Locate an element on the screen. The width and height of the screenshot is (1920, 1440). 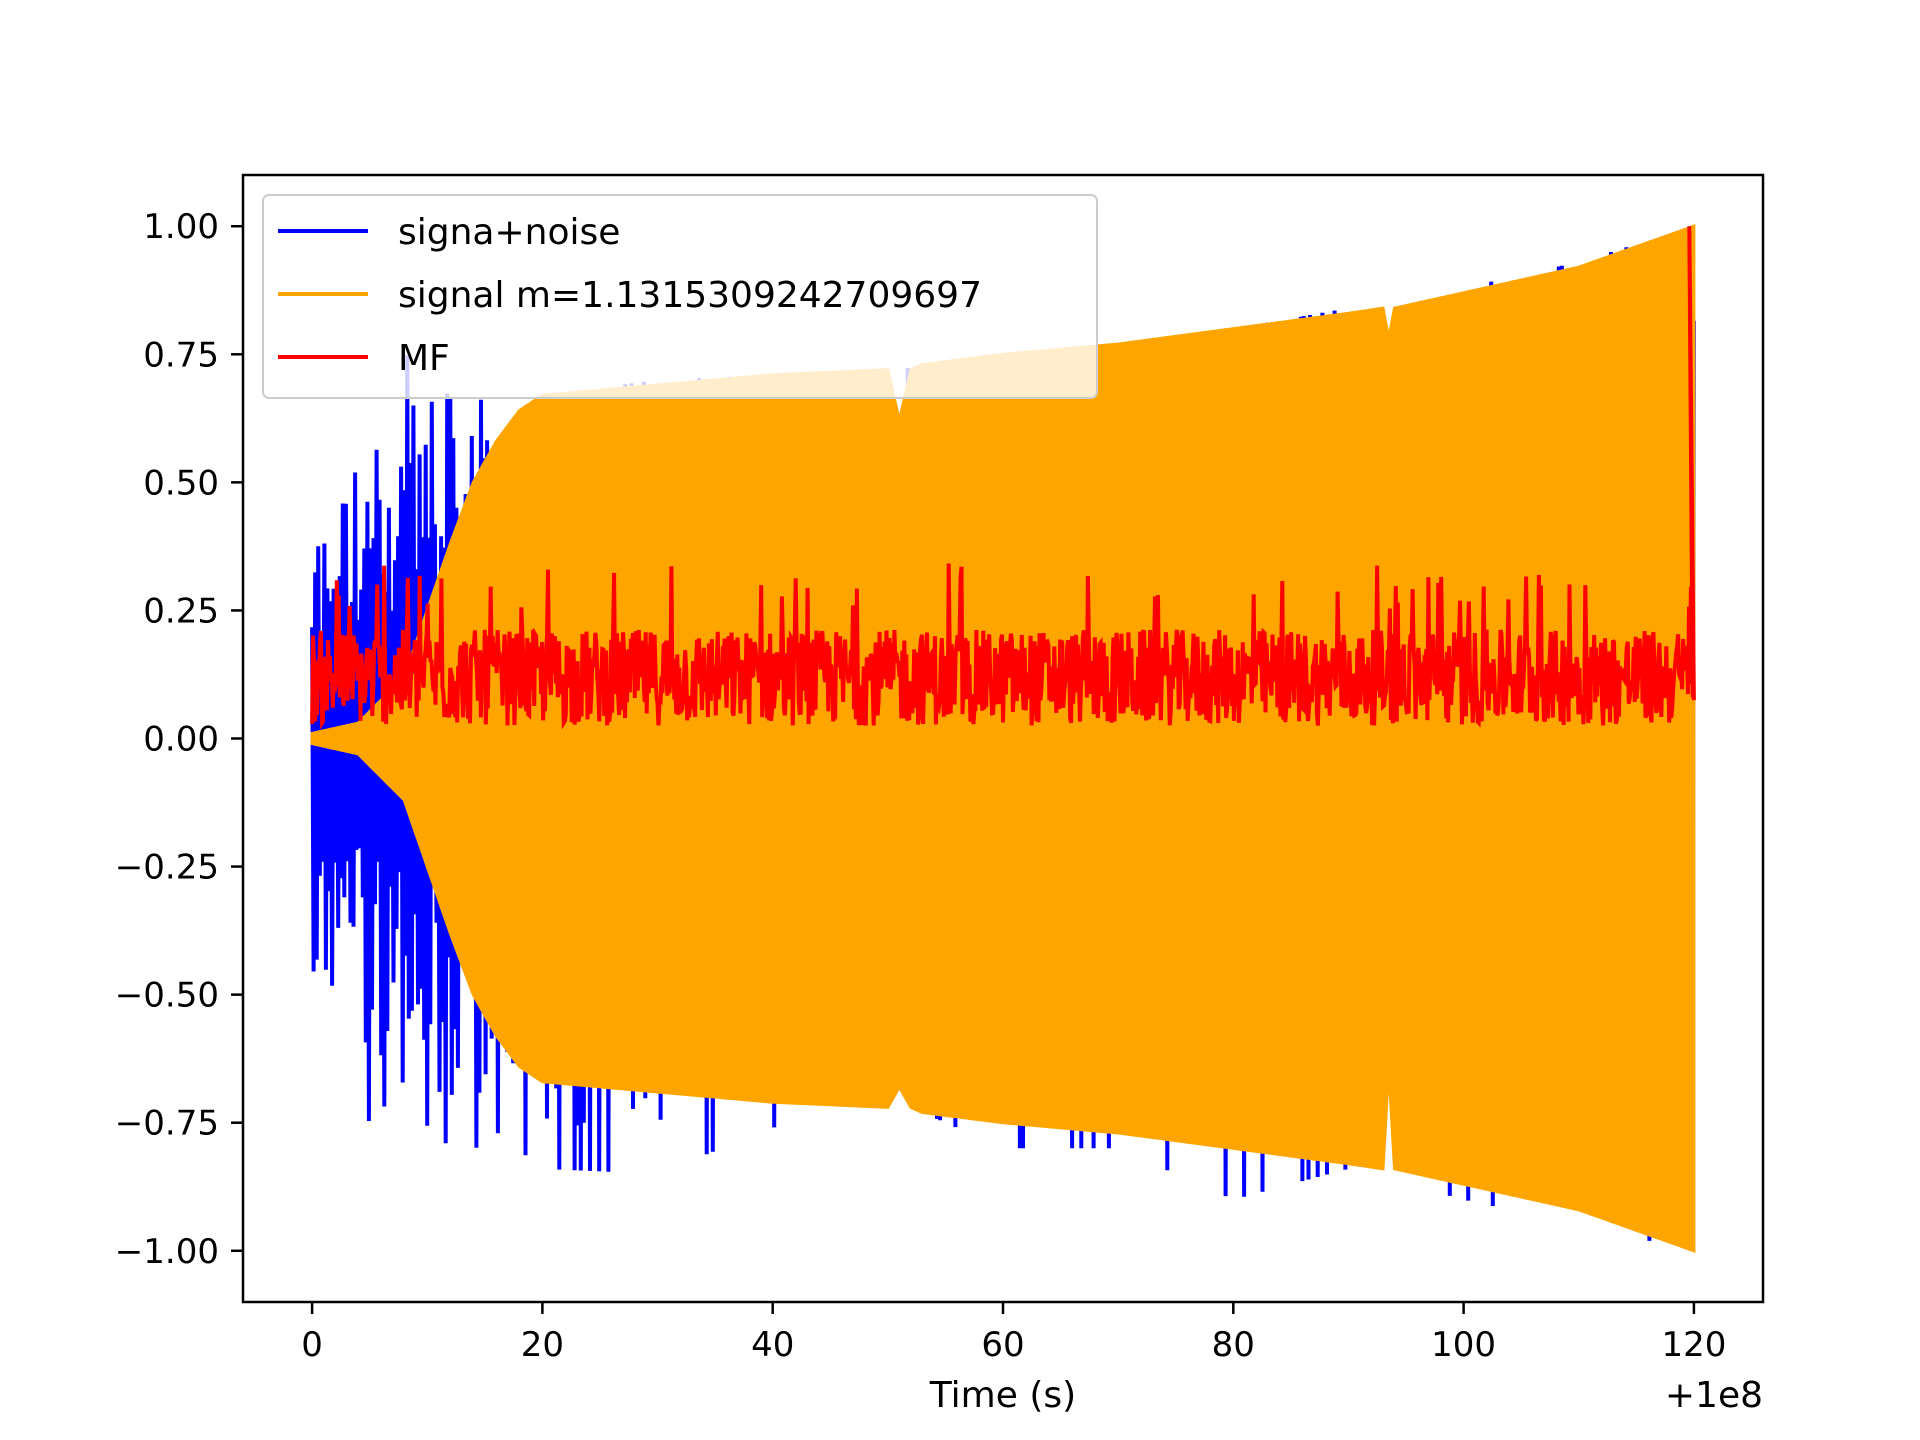
y-tick-label: 0.00 is located at coordinates (181, 740).